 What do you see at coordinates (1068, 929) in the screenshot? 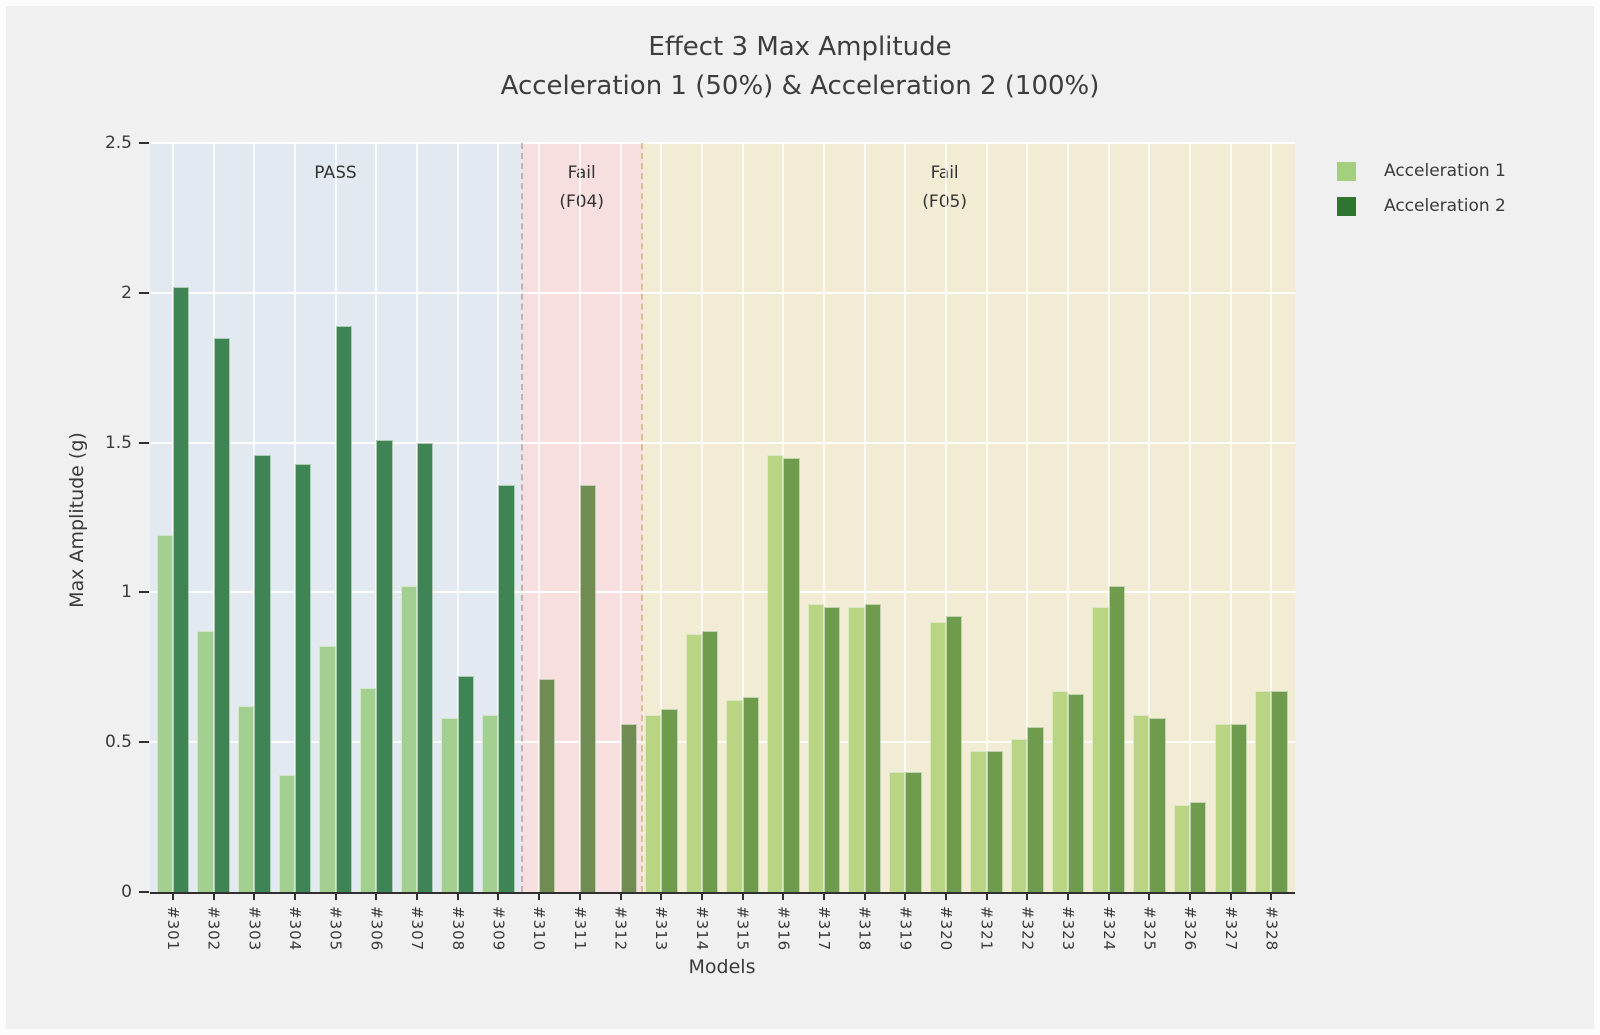
I see `x-tick-label-323: #323` at bounding box center [1068, 929].